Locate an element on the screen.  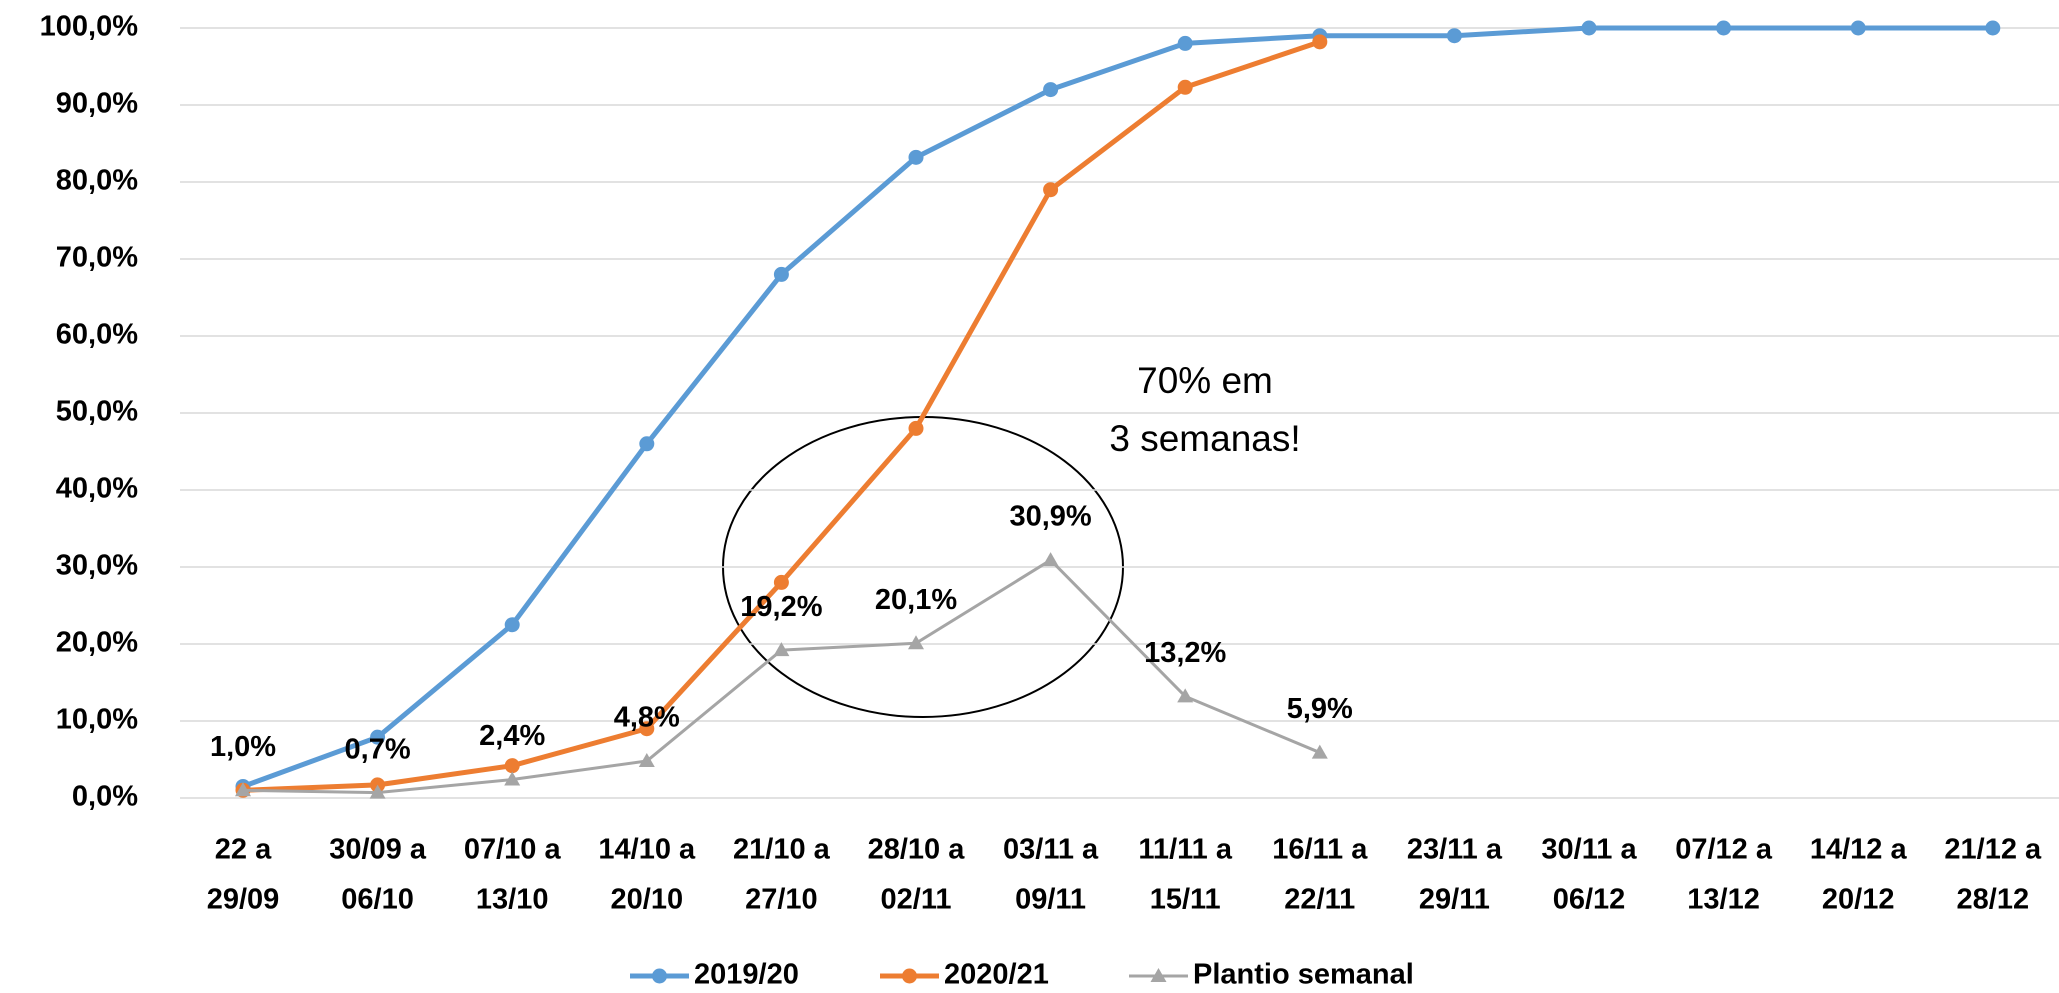
data-label: 4,8% is located at coordinates (647, 718).